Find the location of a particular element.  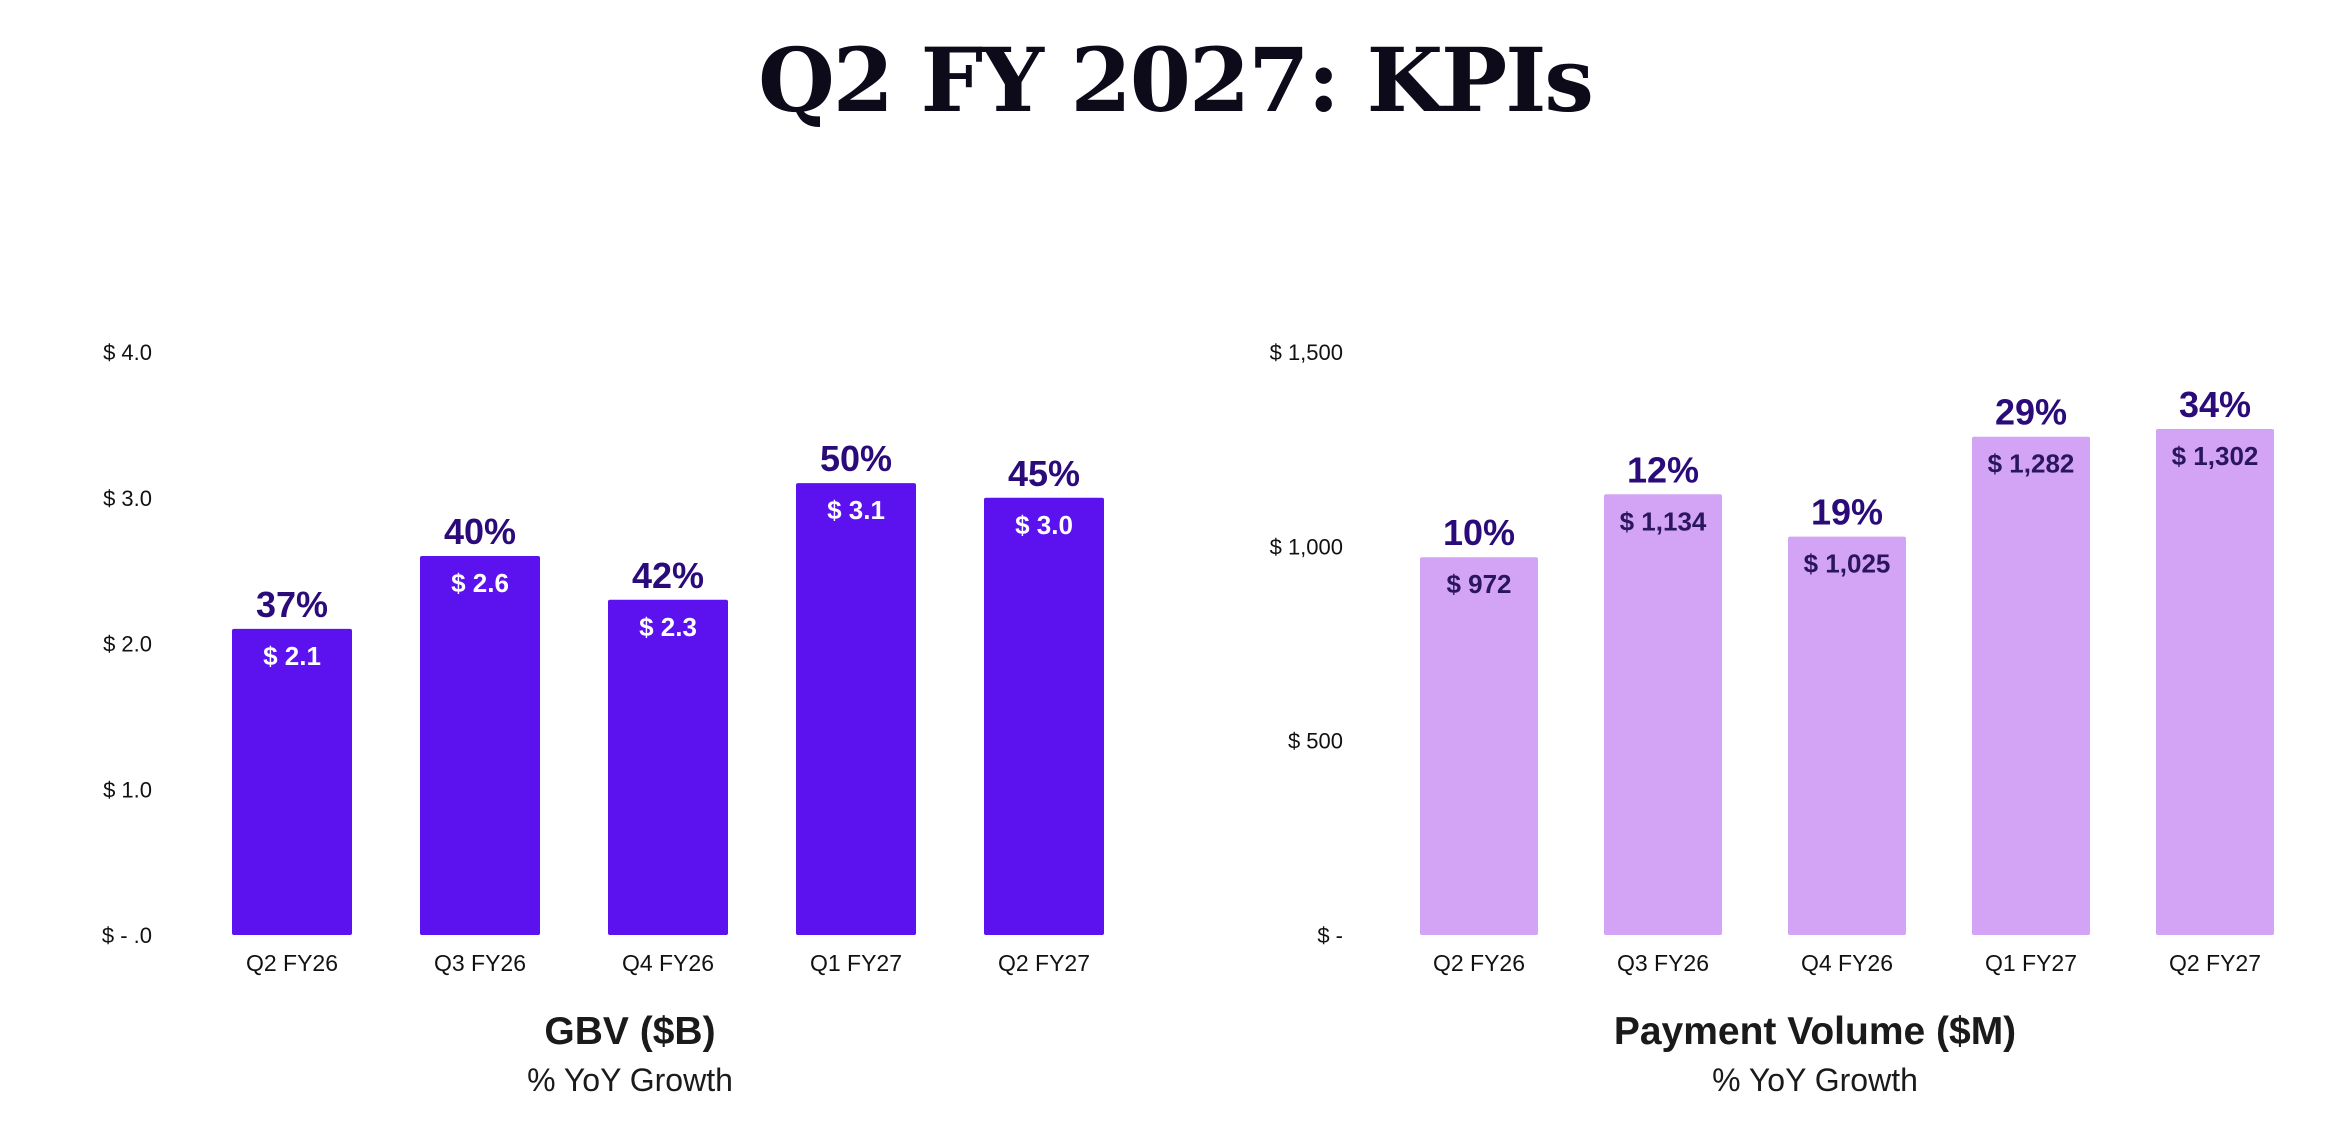

pv-value-label: $ 1,302 is located at coordinates (2215, 456).